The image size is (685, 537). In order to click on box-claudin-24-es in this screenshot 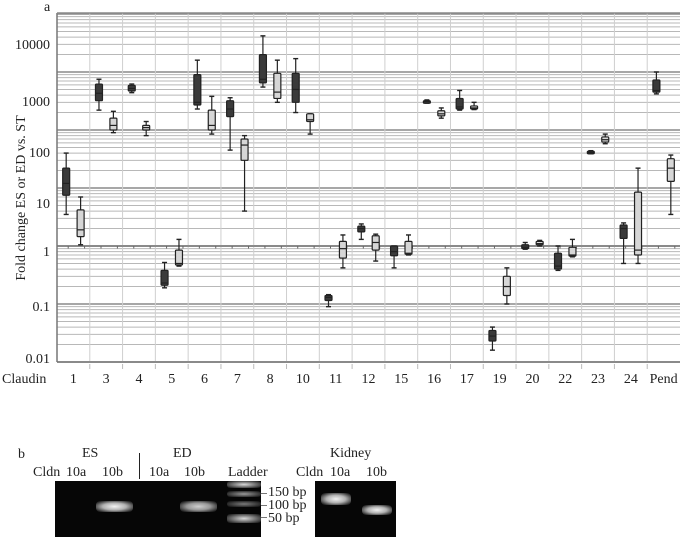, I will do `click(623, 243)`.